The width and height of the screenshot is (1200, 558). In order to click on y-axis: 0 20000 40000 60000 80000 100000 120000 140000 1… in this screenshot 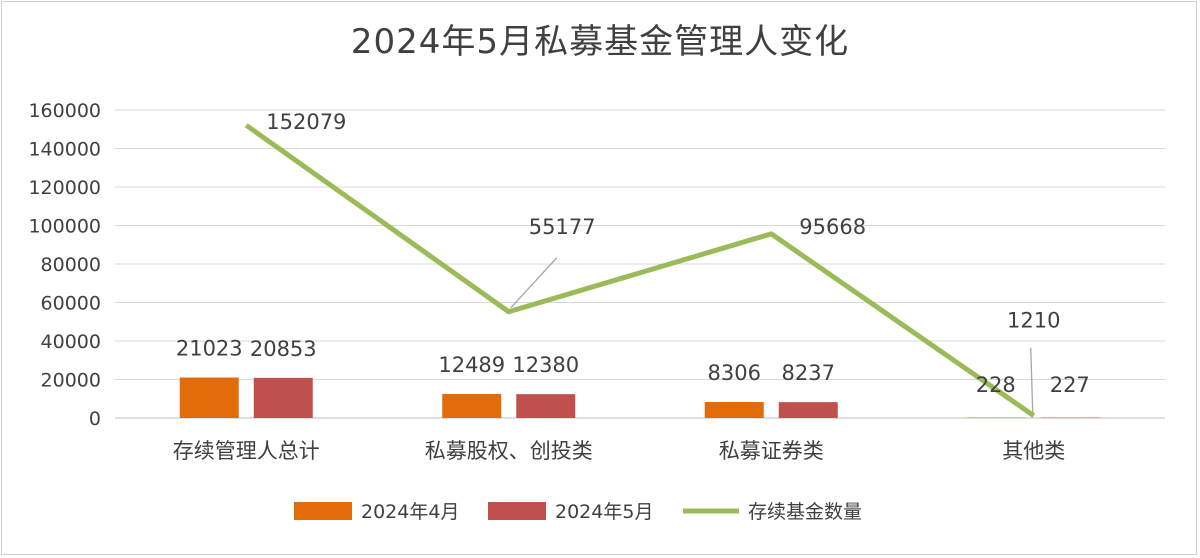, I will do `click(64, 265)`.